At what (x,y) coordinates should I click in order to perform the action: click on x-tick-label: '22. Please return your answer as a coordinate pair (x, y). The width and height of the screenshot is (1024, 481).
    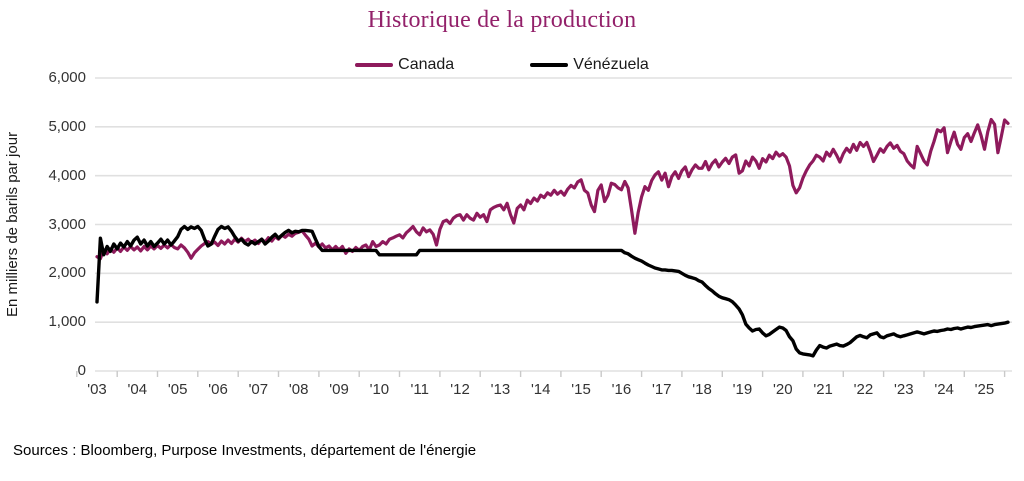
    Looking at the image, I should click on (863, 389).